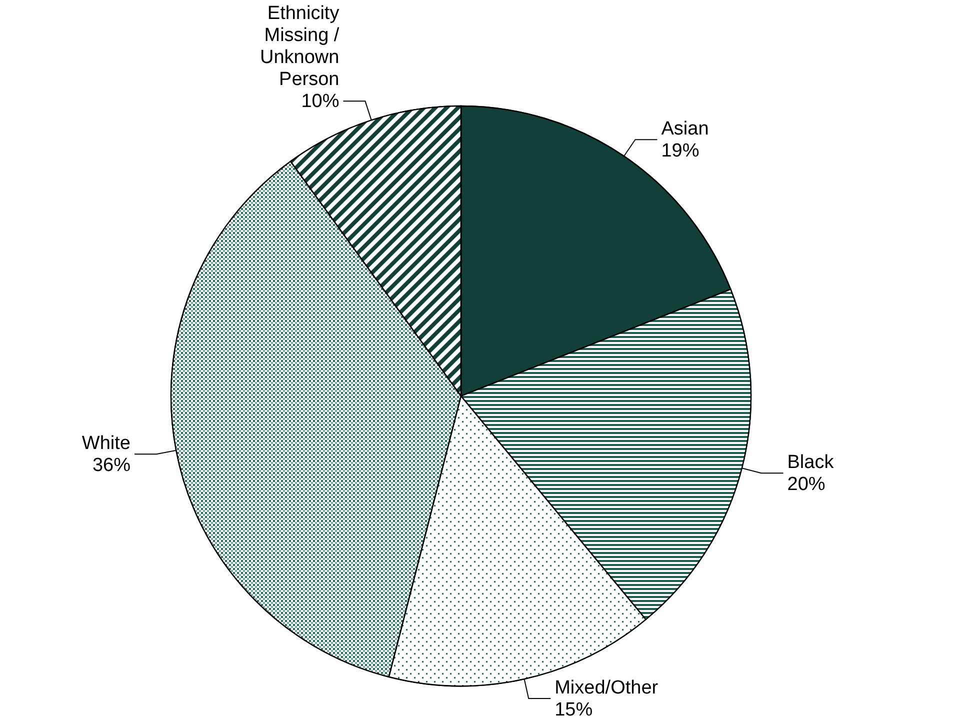  What do you see at coordinates (680, 151) in the screenshot?
I see `data-label: 19%` at bounding box center [680, 151].